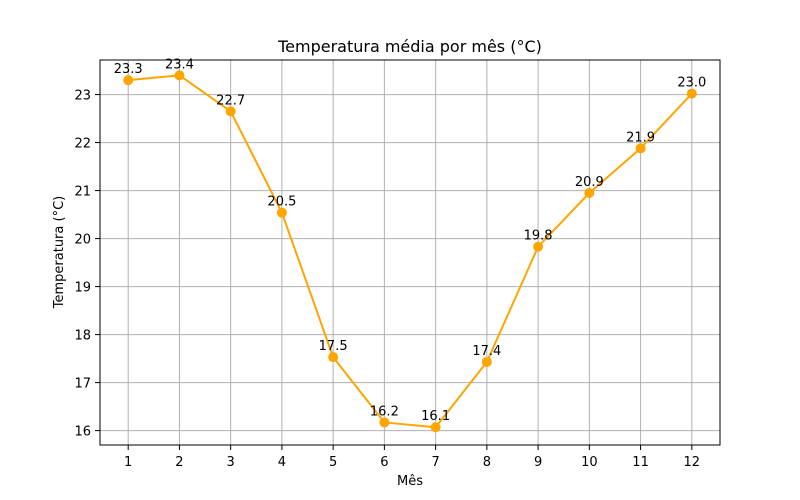  Describe the element at coordinates (82, 432) in the screenshot. I see `y-tick-label: 16` at that location.